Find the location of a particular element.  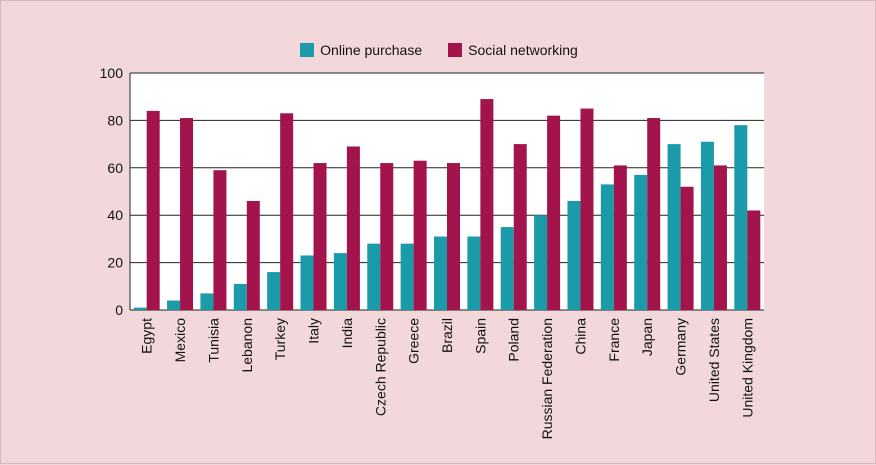

x-tick-label: France is located at coordinates (614, 340).